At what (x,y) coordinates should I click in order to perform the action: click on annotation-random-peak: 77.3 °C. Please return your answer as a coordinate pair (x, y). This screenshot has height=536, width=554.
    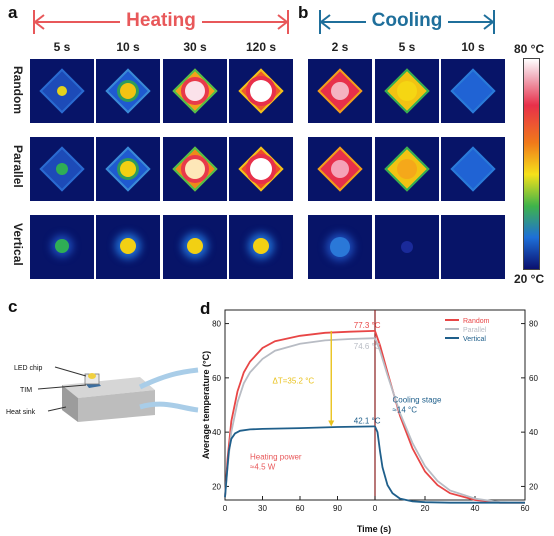
    Looking at the image, I should click on (367, 325).